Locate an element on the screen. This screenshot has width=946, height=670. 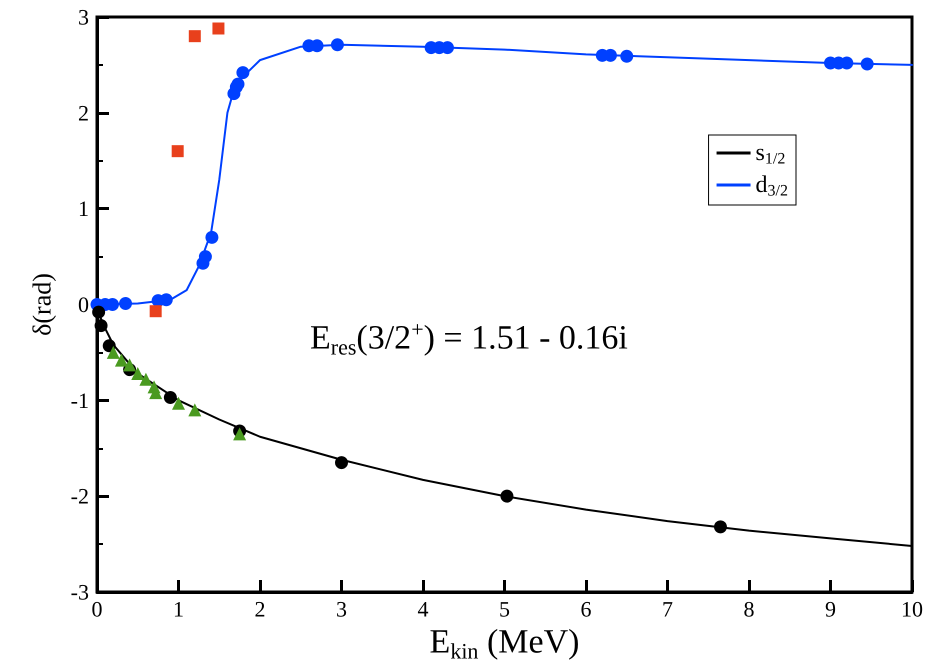
x-tick-label: 3 is located at coordinates (341, 609).